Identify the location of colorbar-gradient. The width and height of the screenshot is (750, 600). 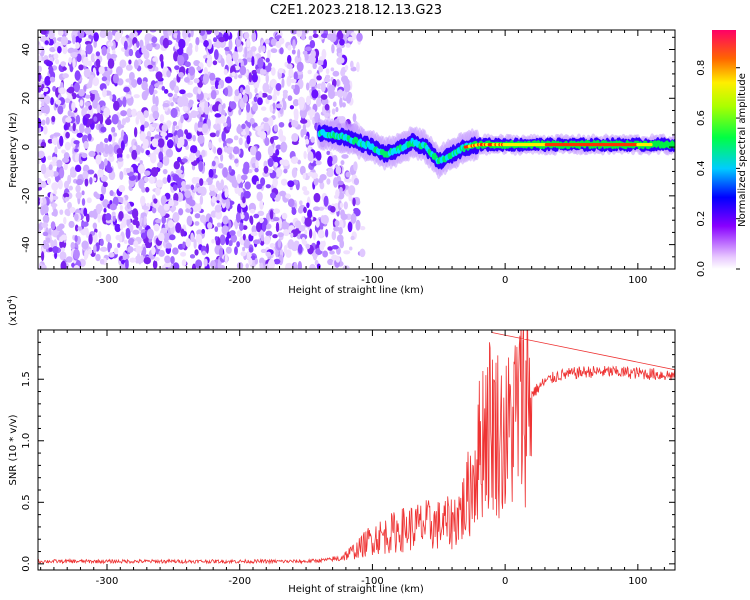
(724, 149).